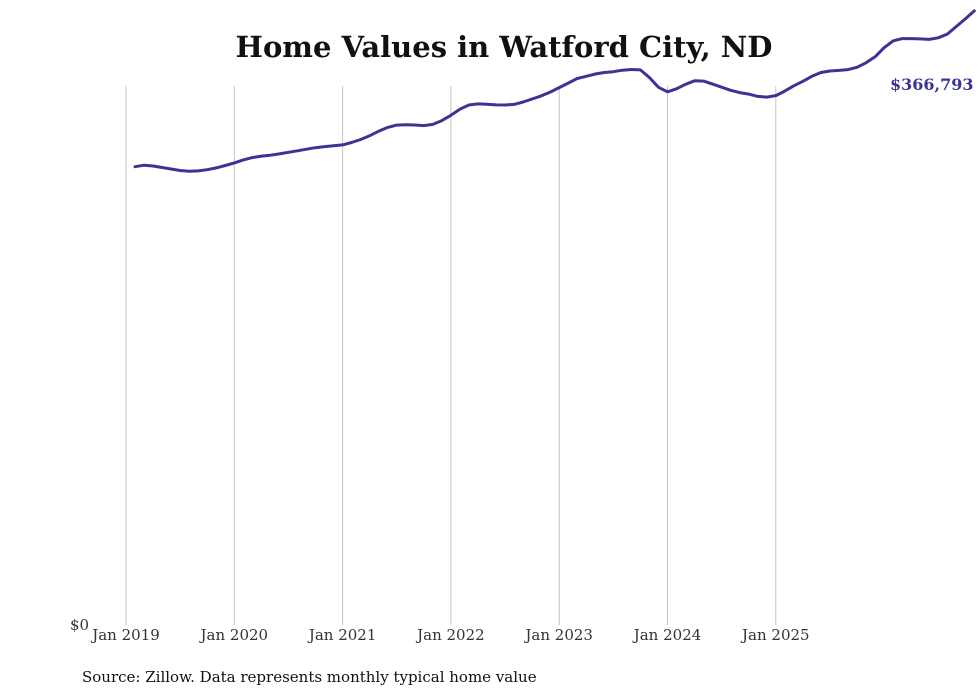 This screenshot has width=980, height=699. I want to click on chart-title: Home Values in Watford City, ND, so click(504, 47).